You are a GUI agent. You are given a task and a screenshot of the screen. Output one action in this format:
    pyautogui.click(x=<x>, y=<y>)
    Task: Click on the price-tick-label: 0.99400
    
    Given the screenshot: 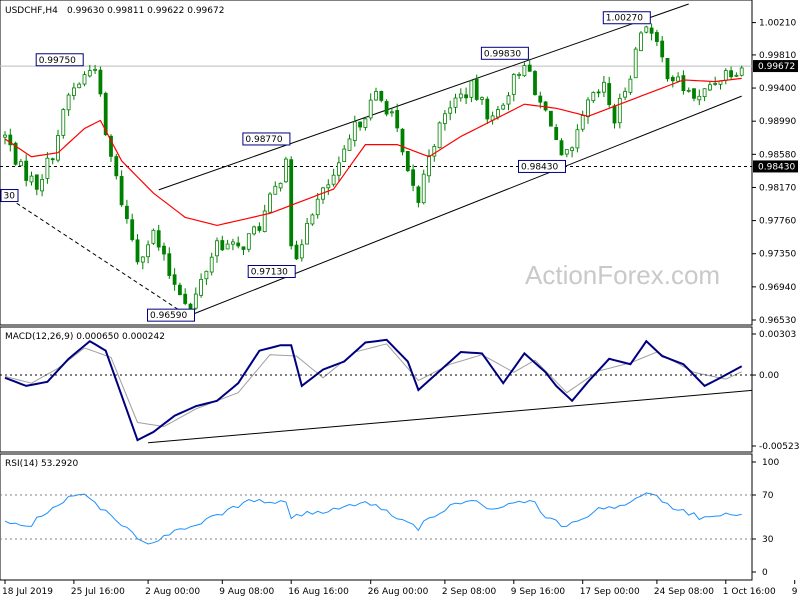 What is the action you would take?
    pyautogui.click(x=777, y=89)
    